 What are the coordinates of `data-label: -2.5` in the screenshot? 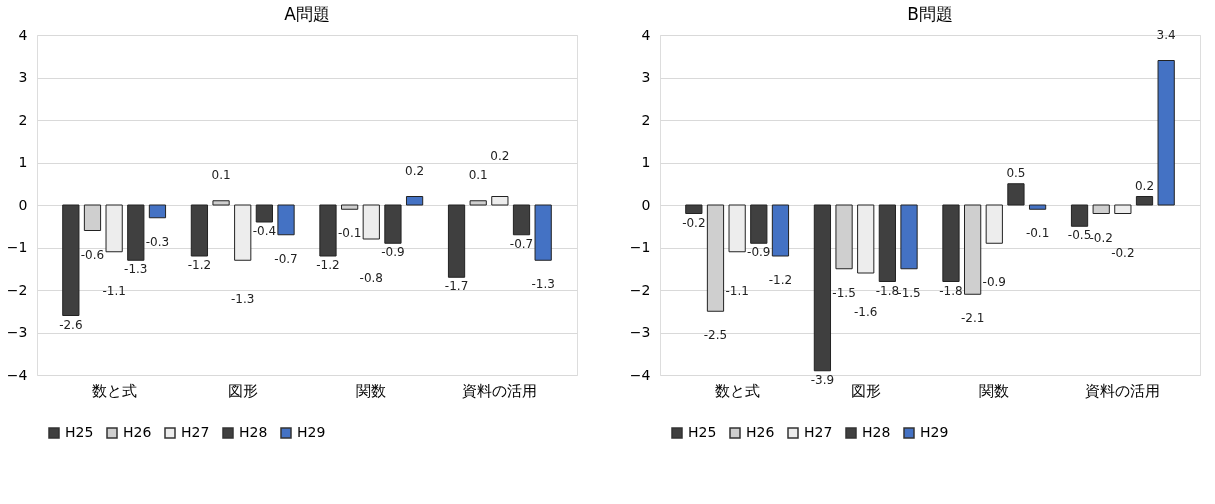 It's located at (715, 335).